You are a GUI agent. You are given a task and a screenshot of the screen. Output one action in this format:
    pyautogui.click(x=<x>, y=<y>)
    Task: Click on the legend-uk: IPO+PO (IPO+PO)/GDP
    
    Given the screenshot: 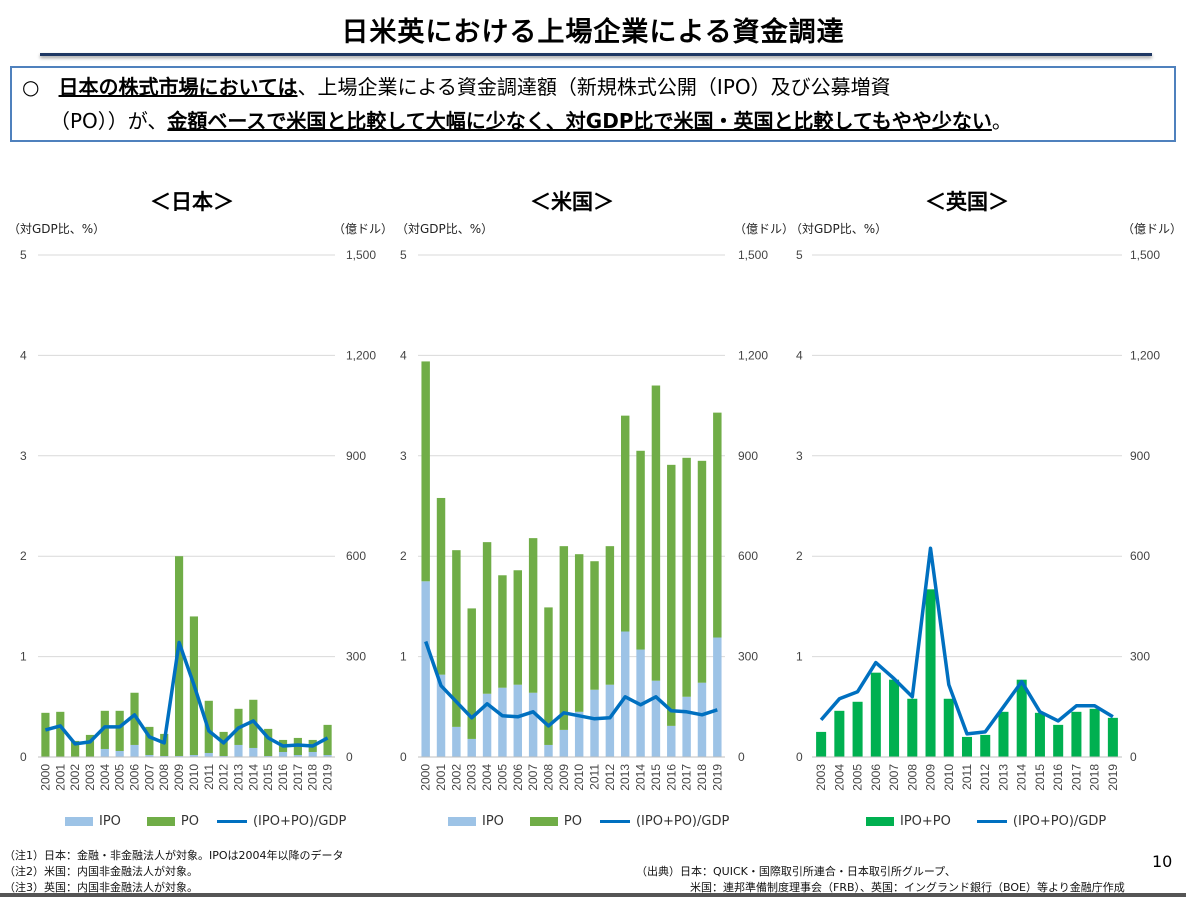 What is the action you would take?
    pyautogui.click(x=986, y=821)
    